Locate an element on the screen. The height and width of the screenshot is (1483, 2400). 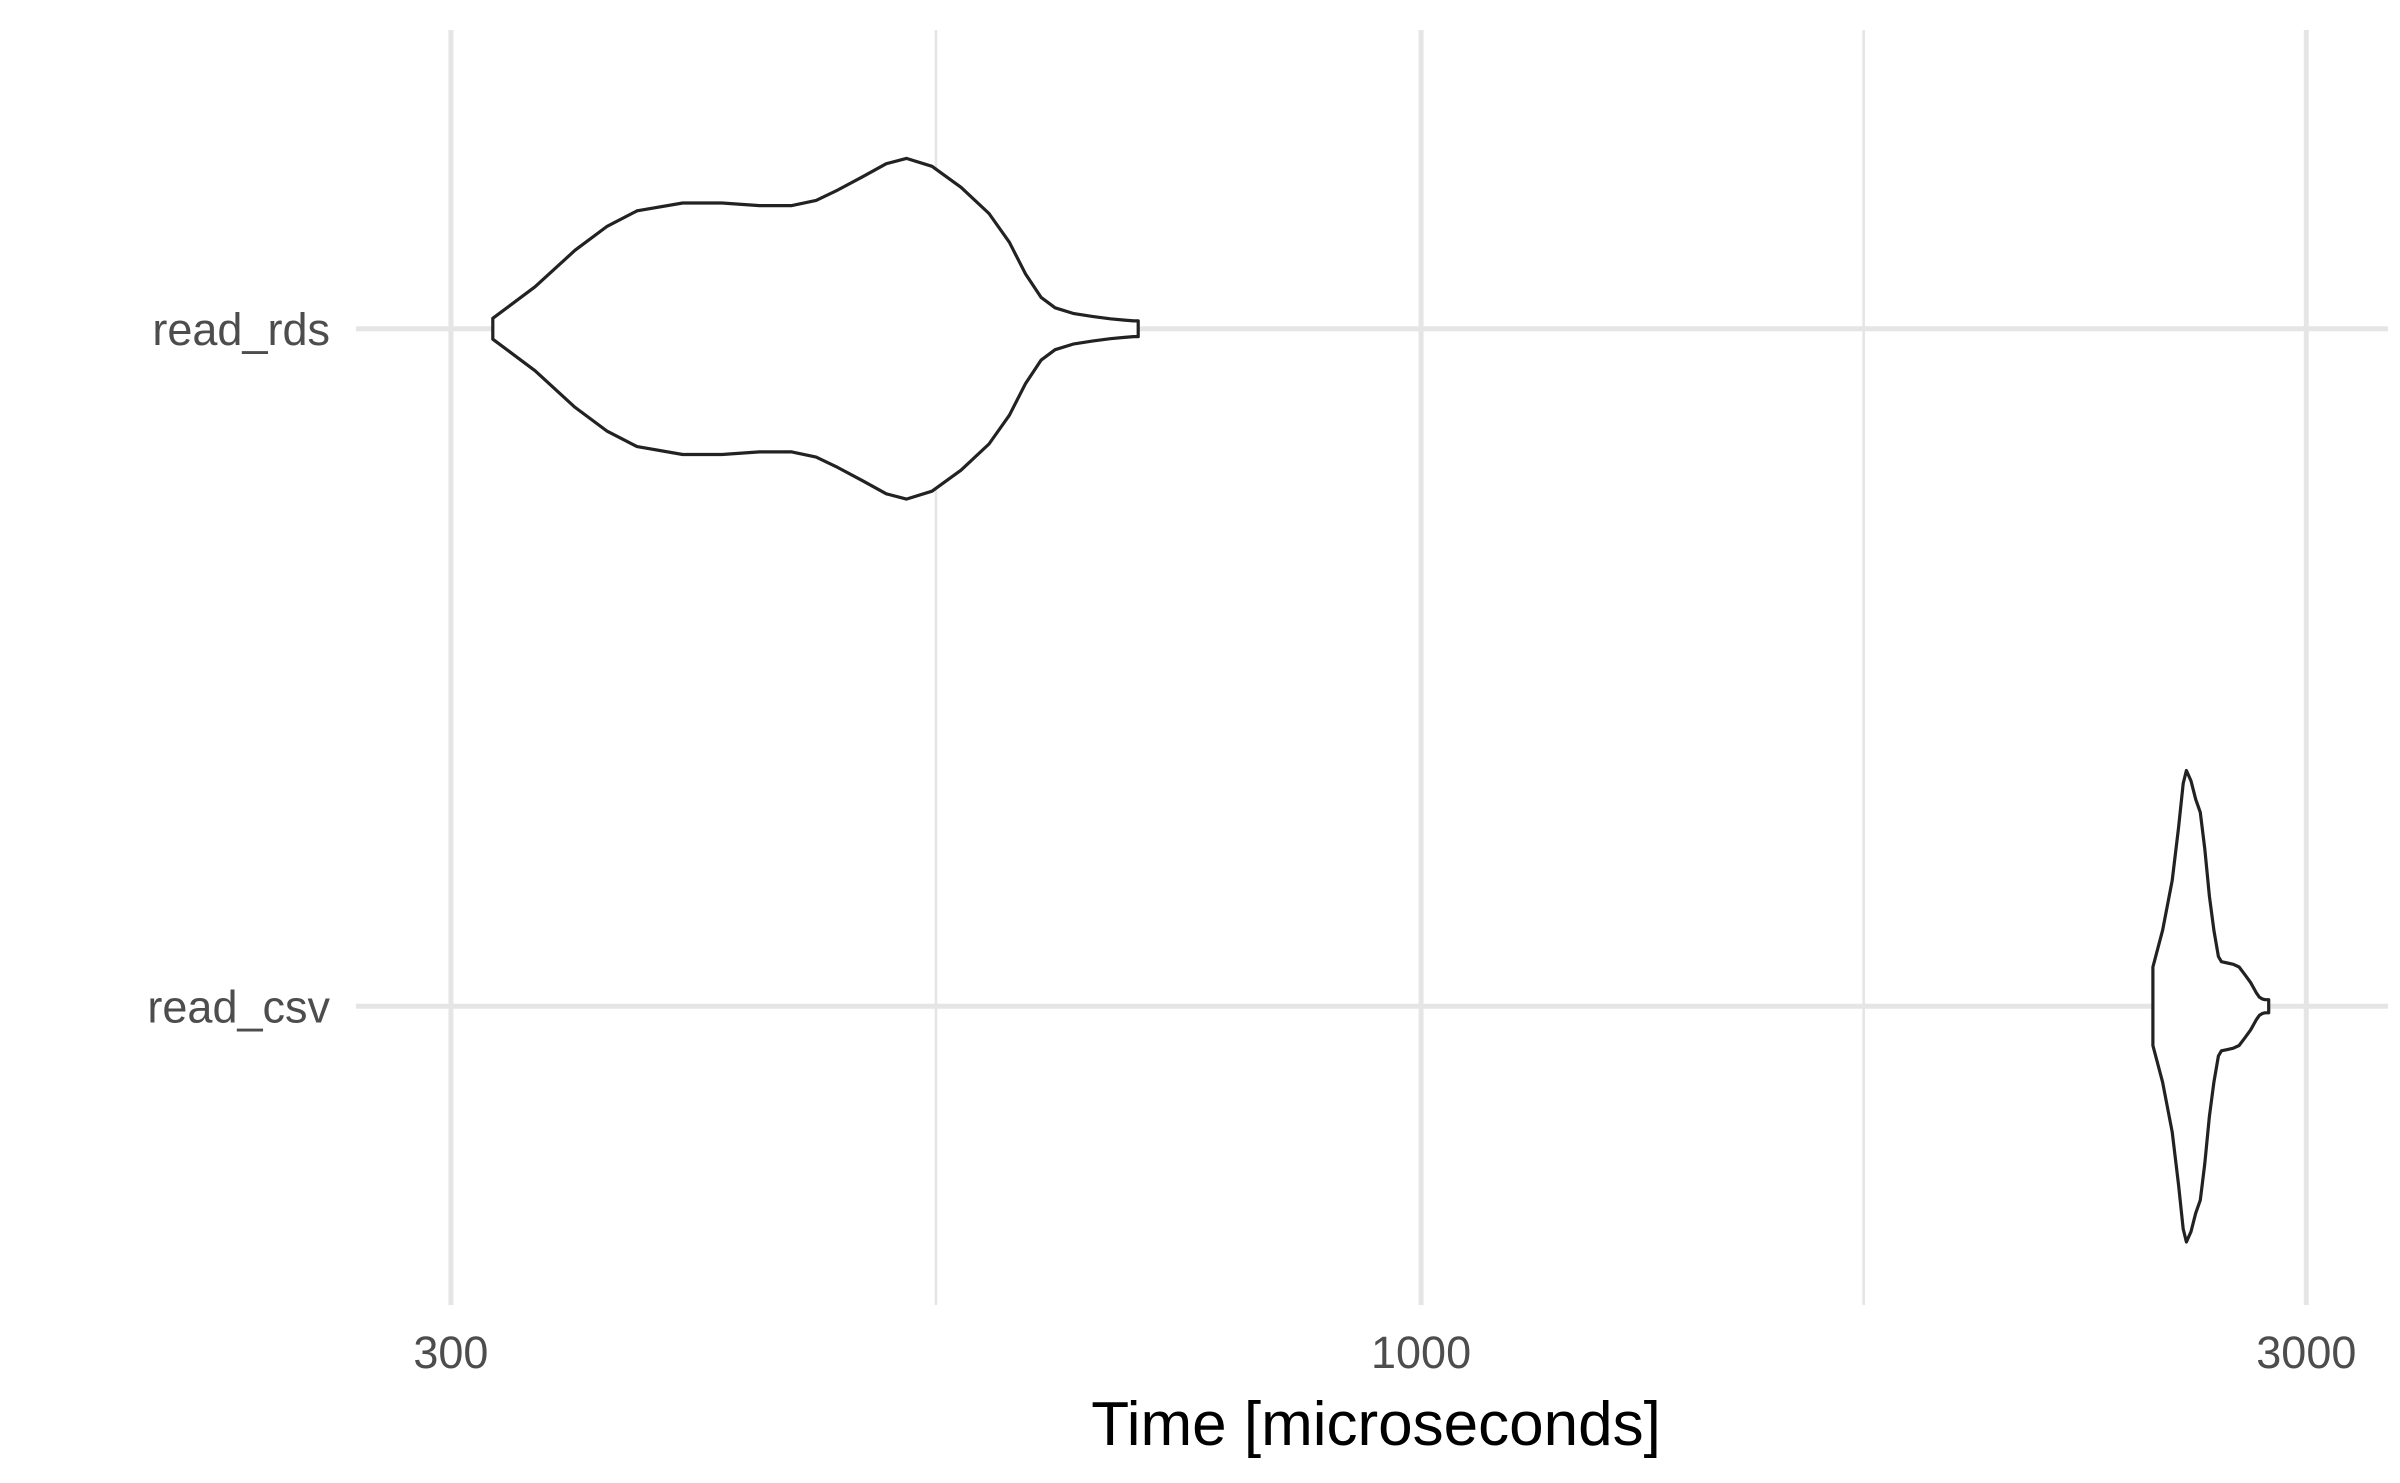
x-tick-label: 300 is located at coordinates (450, 1352).